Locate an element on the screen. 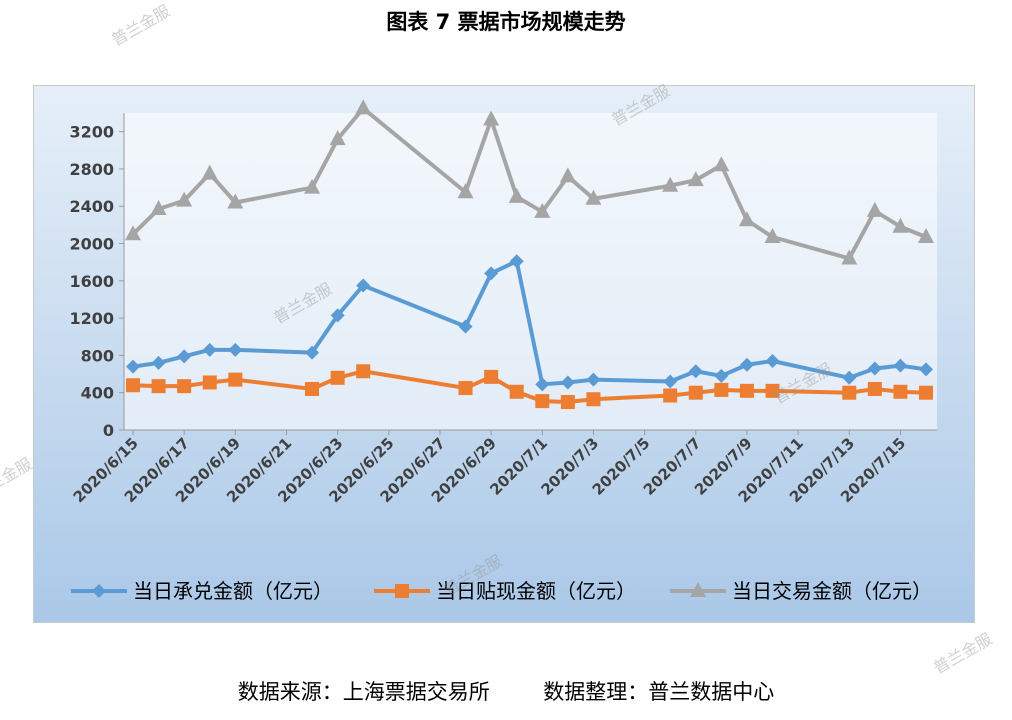 The width and height of the screenshot is (1012, 720). y-tick-label: 2800 is located at coordinates (91, 169).